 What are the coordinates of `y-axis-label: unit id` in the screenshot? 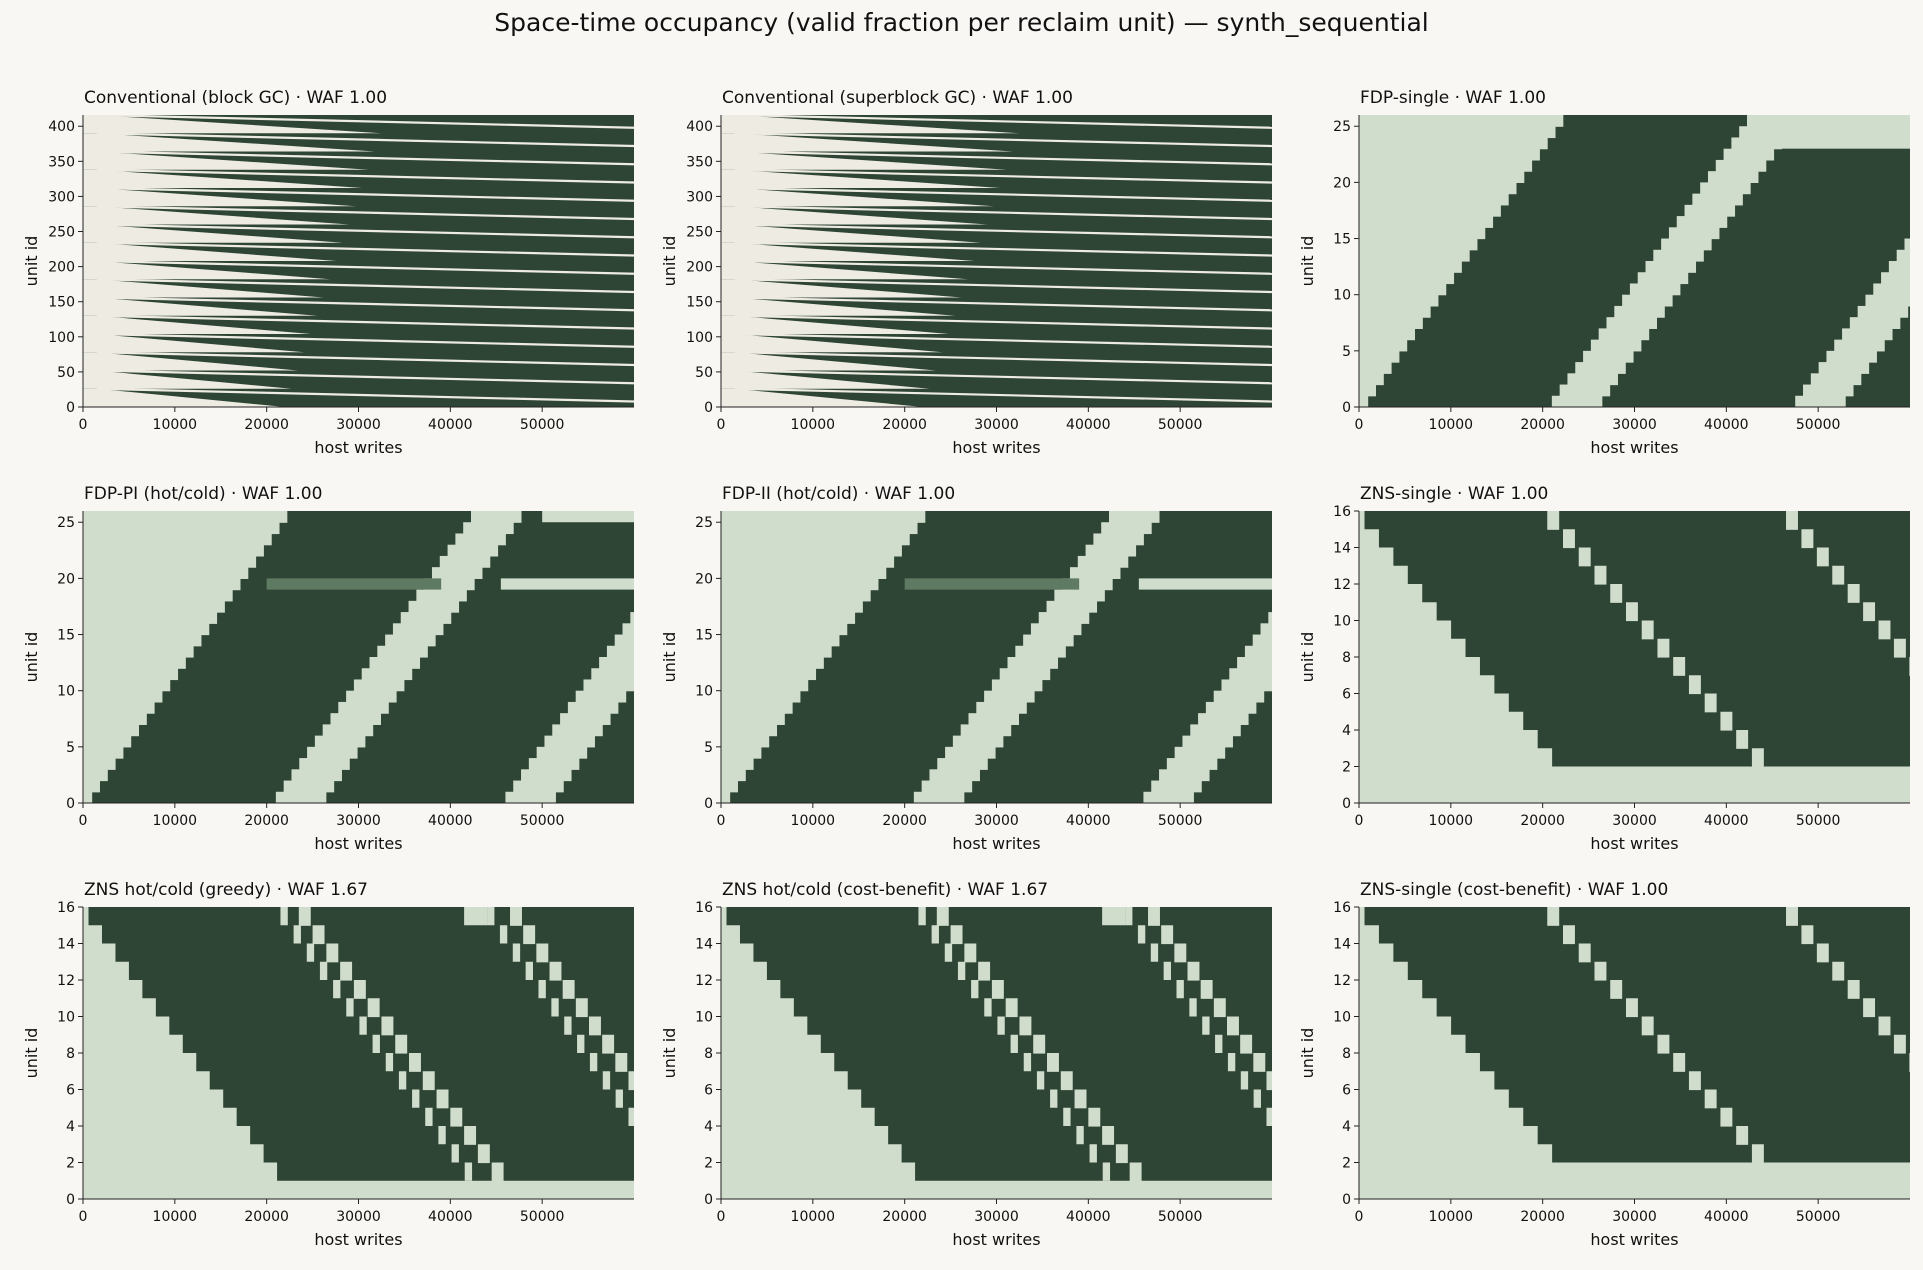 It's located at (31, 657).